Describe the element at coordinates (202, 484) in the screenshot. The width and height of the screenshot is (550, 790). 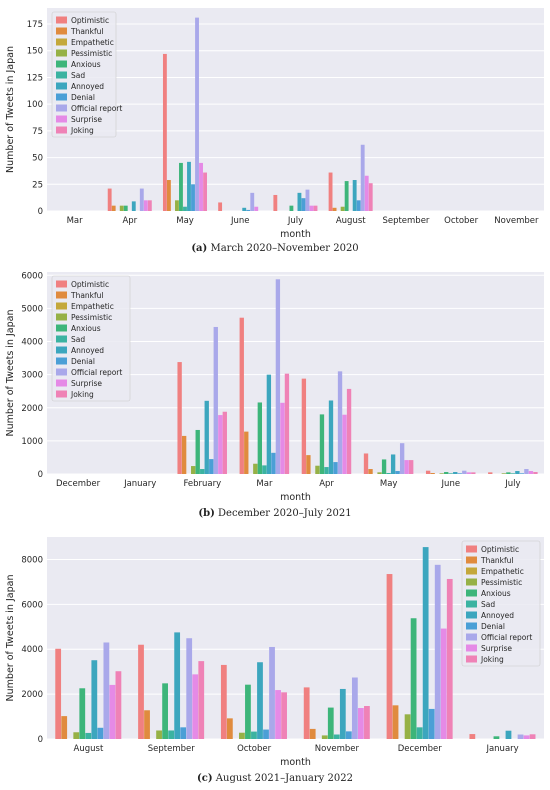
I see `x-tick-label: February` at that location.